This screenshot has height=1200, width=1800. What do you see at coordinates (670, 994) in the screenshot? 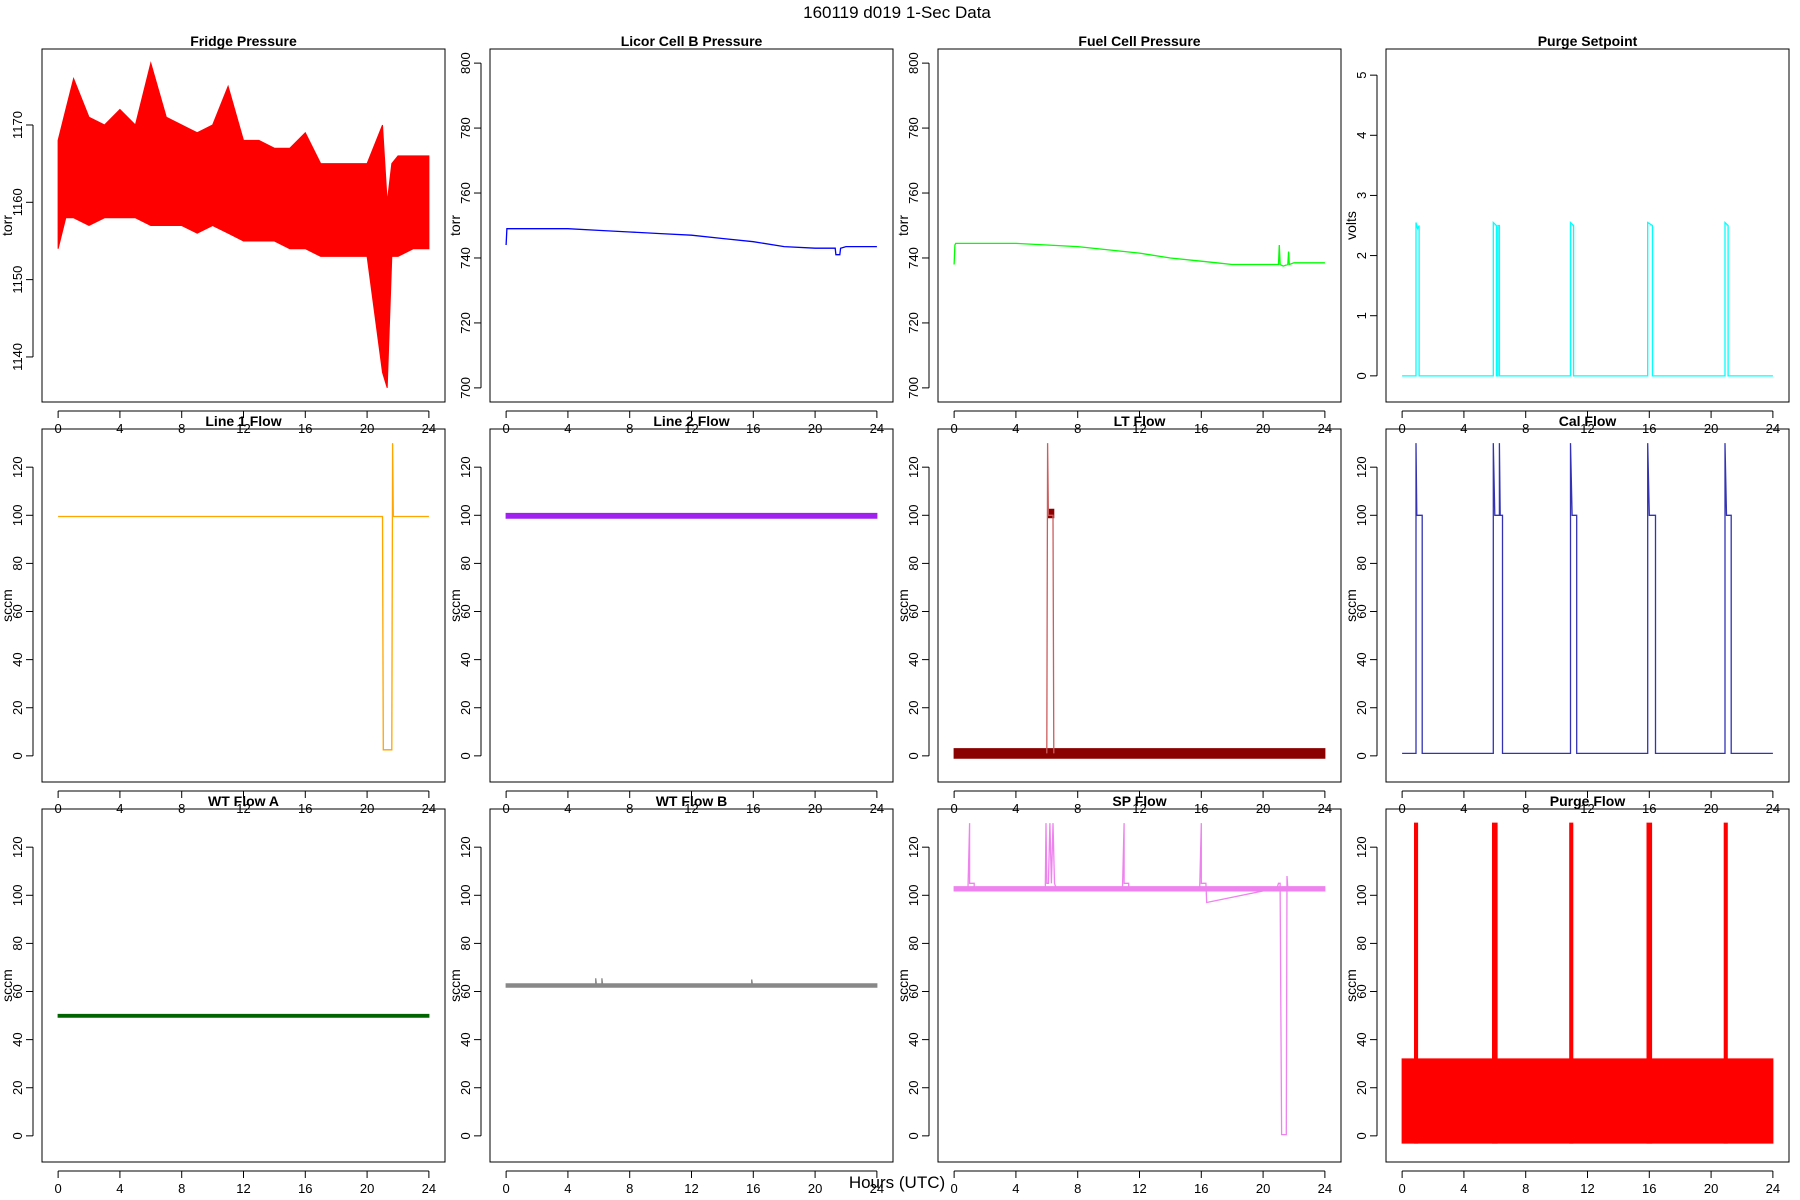
I see `chart-panel: 0 4 8 12 16 20 24 0 20 40 60 80 100 120 sccm WT Flow B` at bounding box center [670, 994].